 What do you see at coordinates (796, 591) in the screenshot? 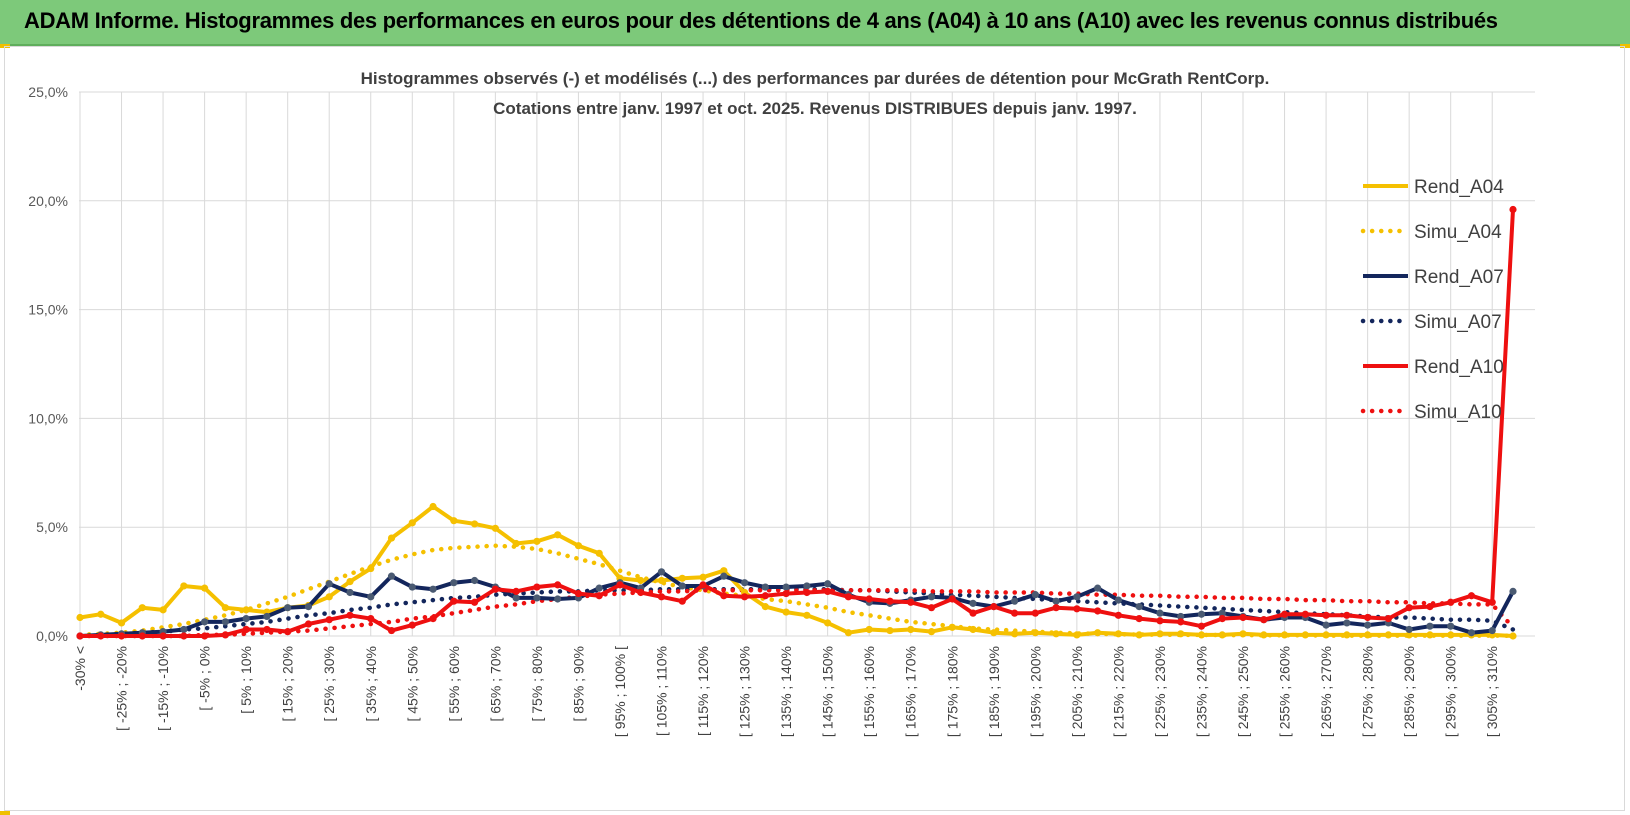
I see `series-line-simu_a04` at bounding box center [796, 591].